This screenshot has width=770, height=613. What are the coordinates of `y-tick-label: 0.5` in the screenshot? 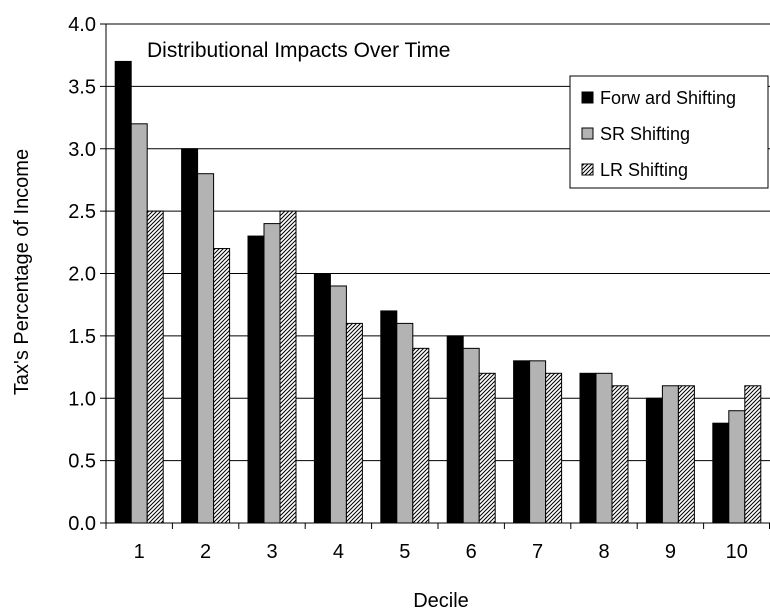 It's located at (82, 462).